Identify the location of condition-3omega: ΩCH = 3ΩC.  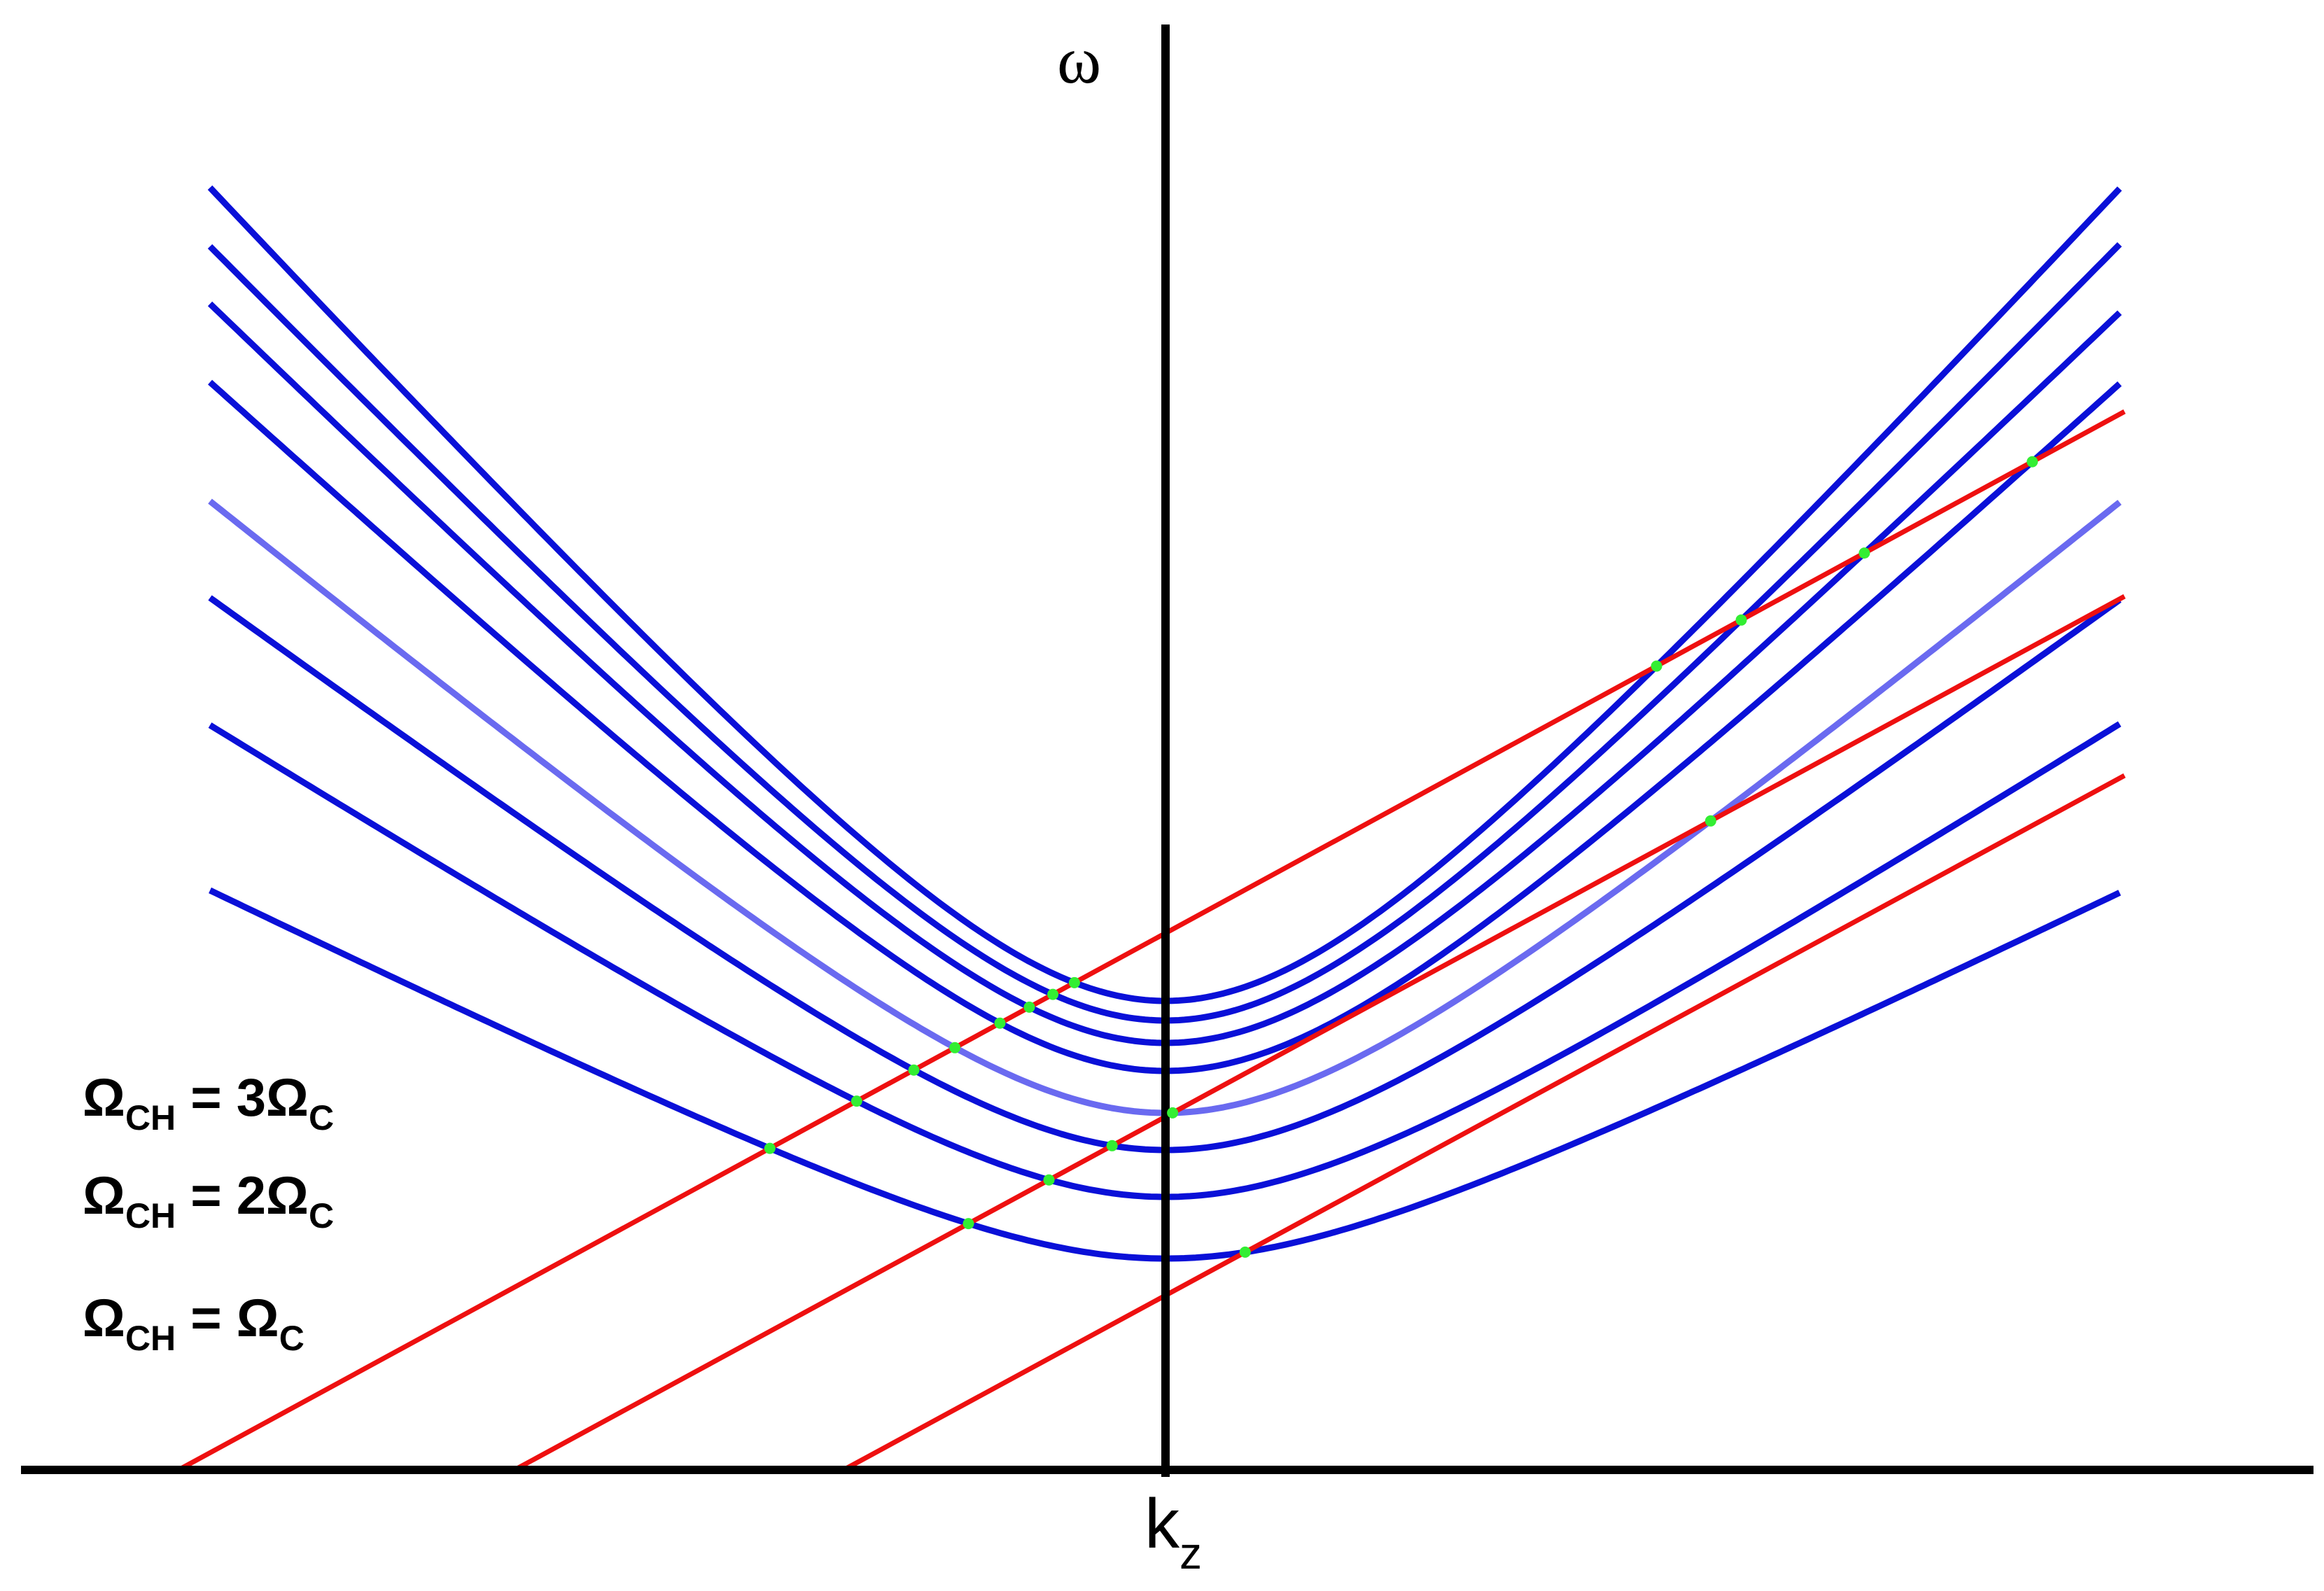
(209, 1102).